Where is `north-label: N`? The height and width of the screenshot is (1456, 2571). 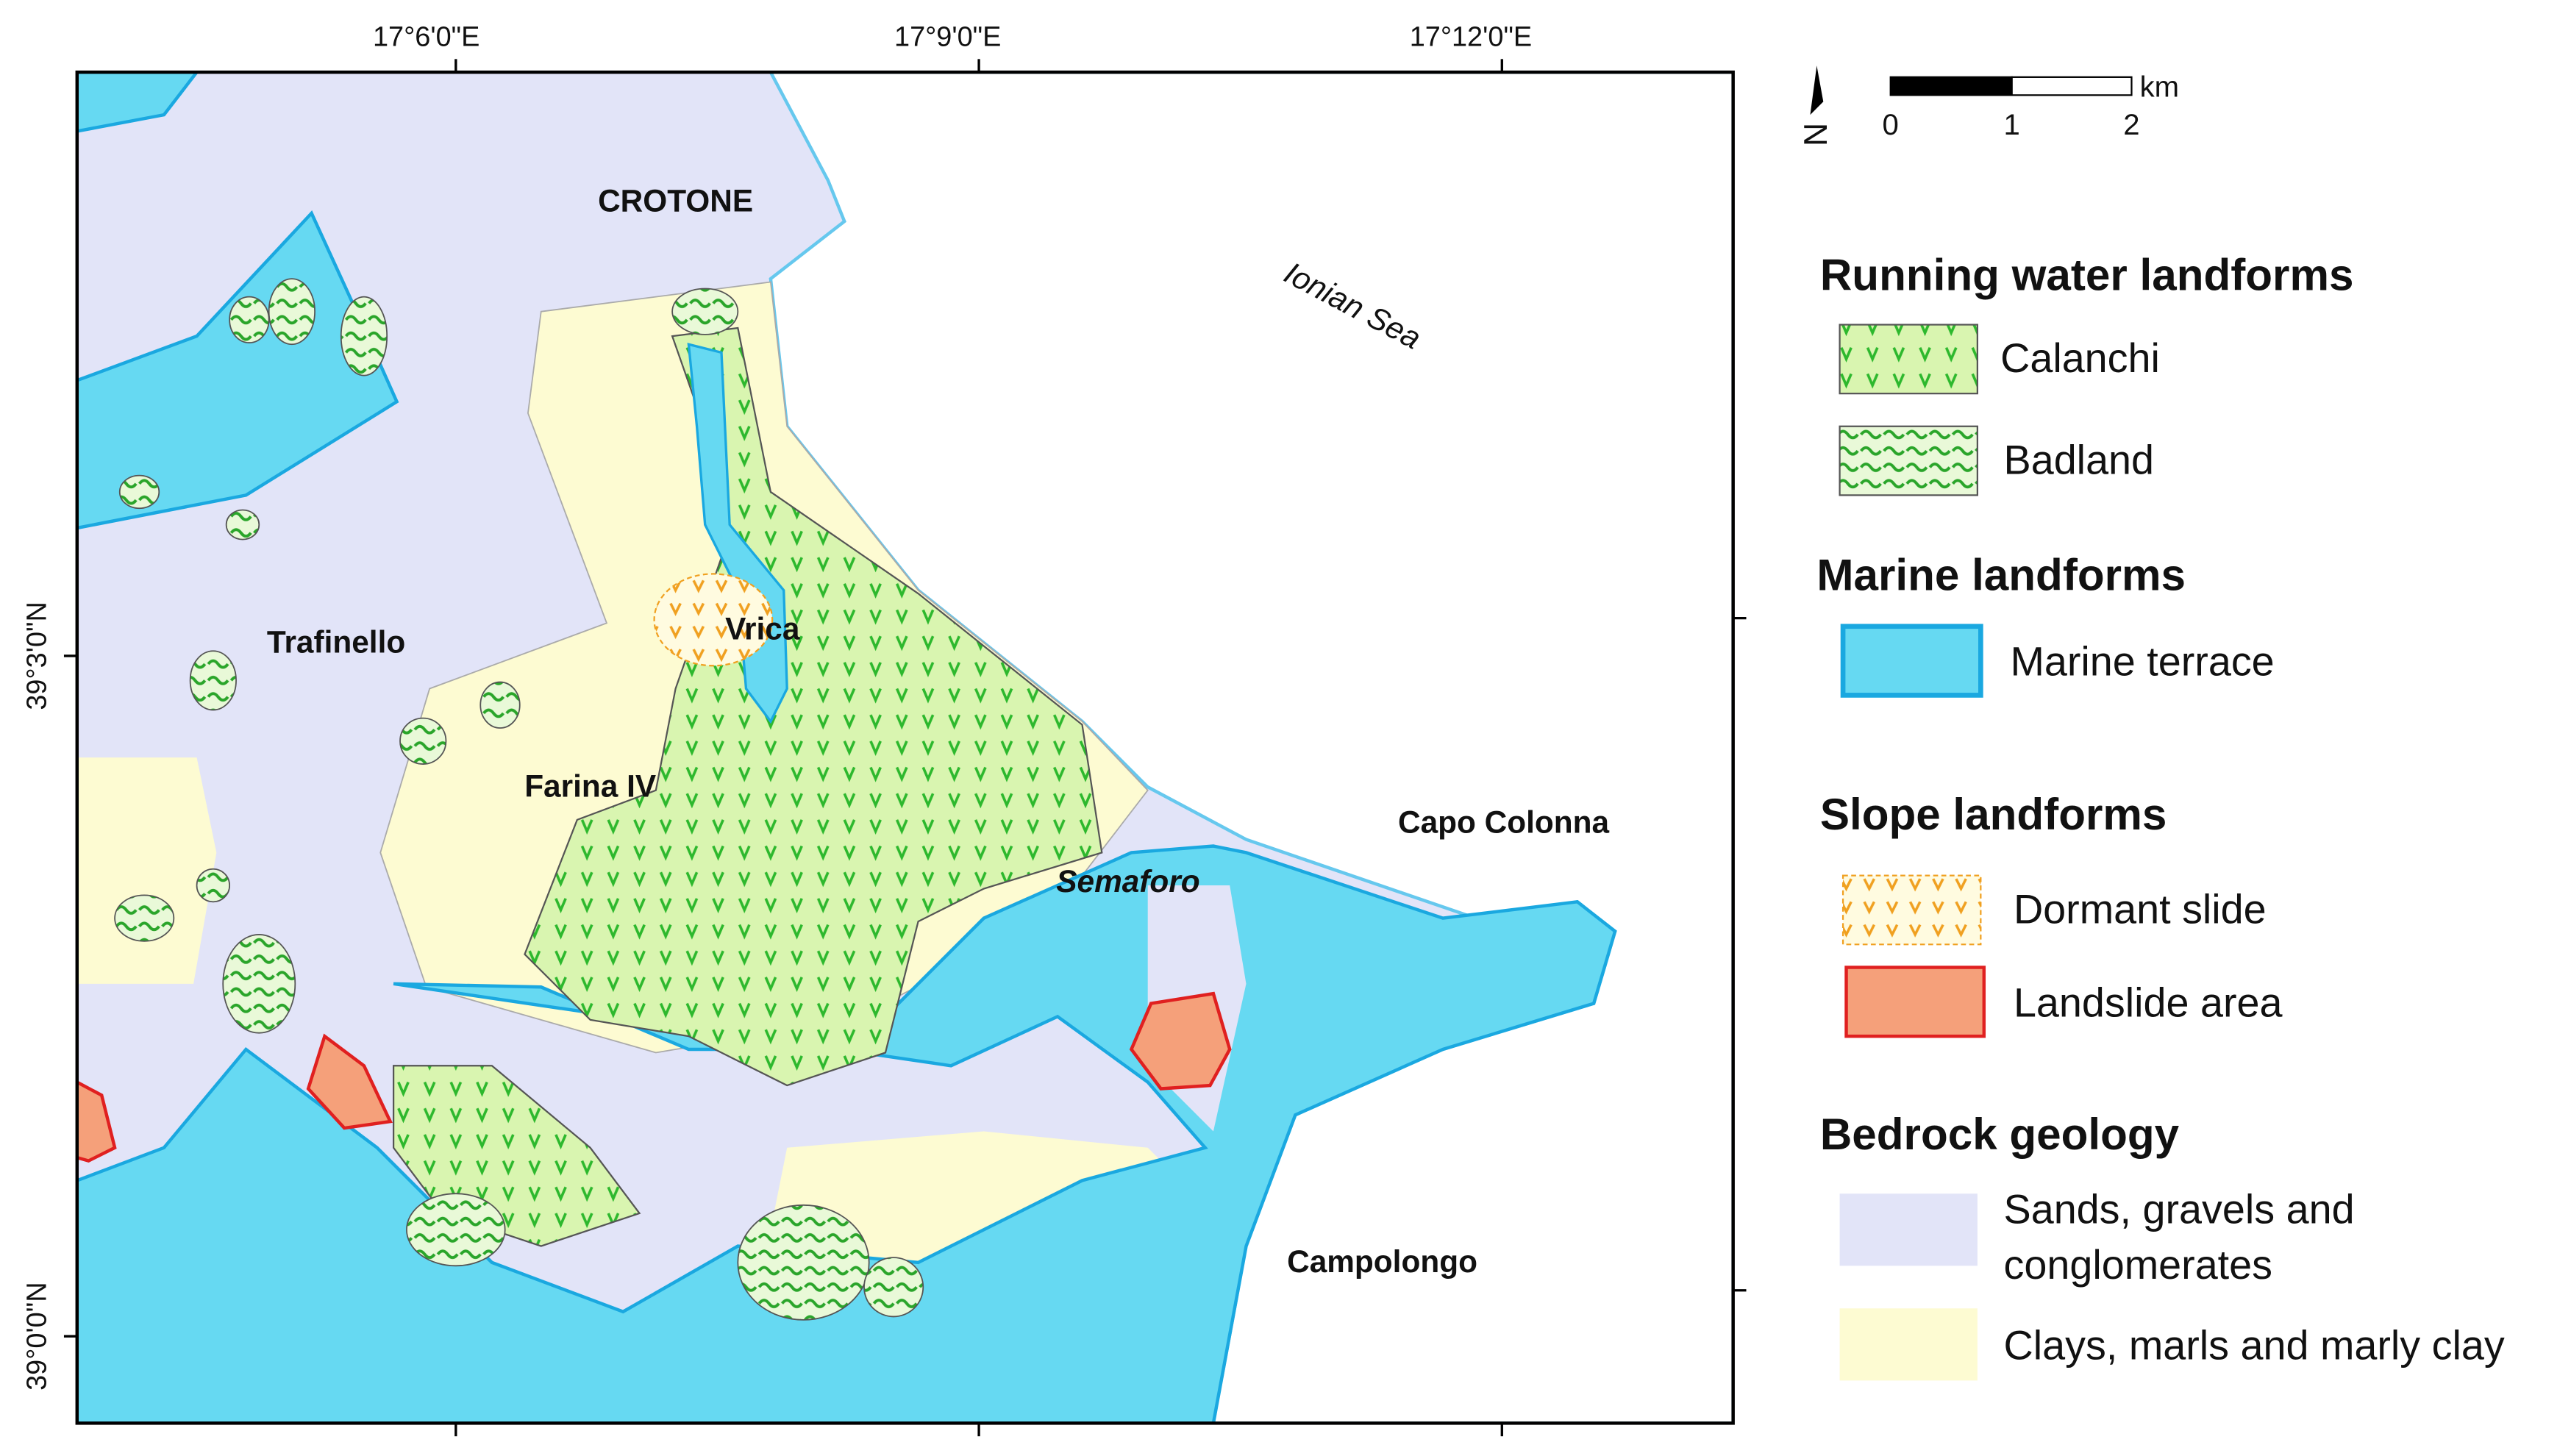
north-label: N is located at coordinates (1816, 134).